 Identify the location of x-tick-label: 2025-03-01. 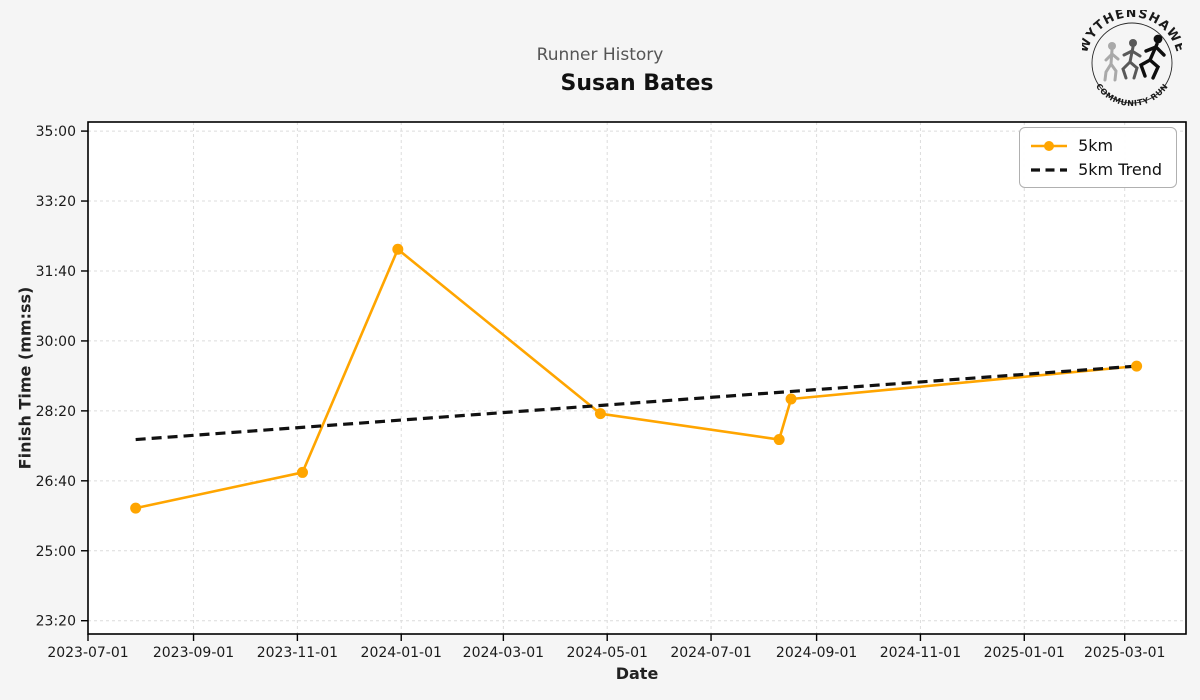
(1124, 653).